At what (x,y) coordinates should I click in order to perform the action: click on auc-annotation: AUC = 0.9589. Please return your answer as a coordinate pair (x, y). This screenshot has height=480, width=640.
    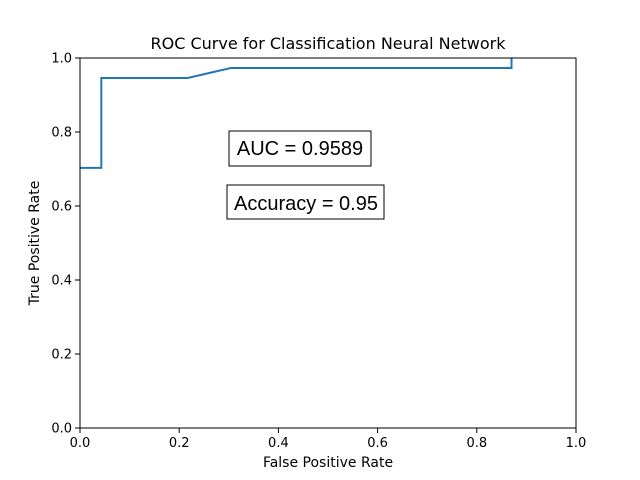
    Looking at the image, I should click on (300, 148).